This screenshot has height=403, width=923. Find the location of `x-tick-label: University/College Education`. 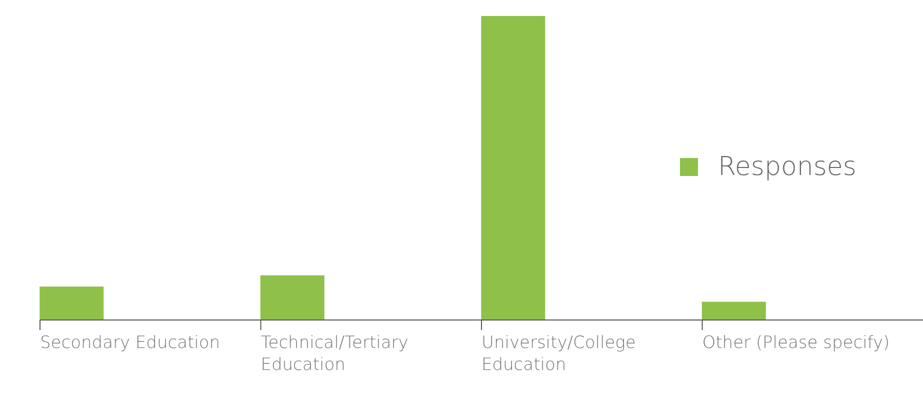

x-tick-label: University/College Education is located at coordinates (559, 354).